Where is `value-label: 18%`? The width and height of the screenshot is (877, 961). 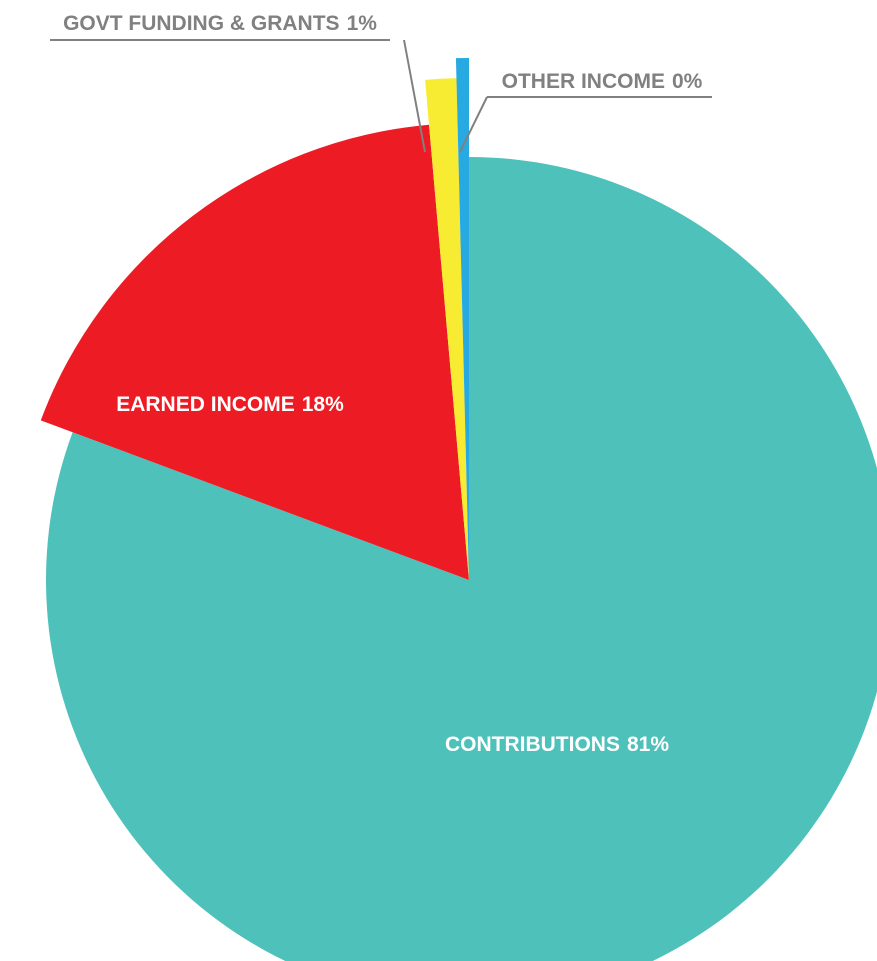 value-label: 18% is located at coordinates (323, 404).